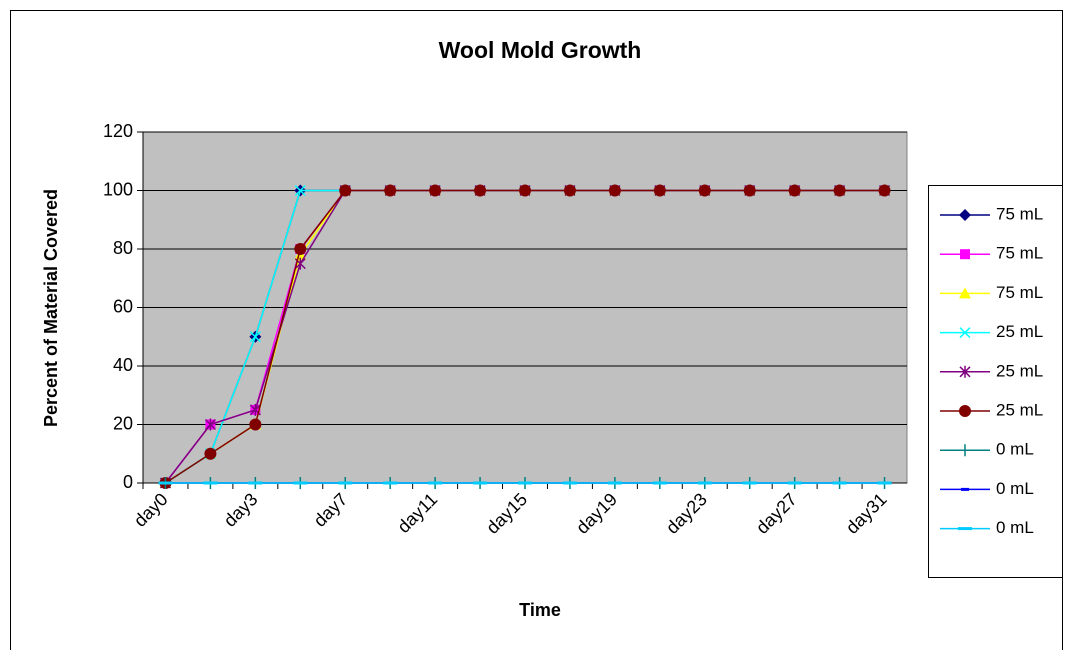 This screenshot has width=1072, height=650. Describe the element at coordinates (118, 131) in the screenshot. I see `y-tick-label: 120` at that location.